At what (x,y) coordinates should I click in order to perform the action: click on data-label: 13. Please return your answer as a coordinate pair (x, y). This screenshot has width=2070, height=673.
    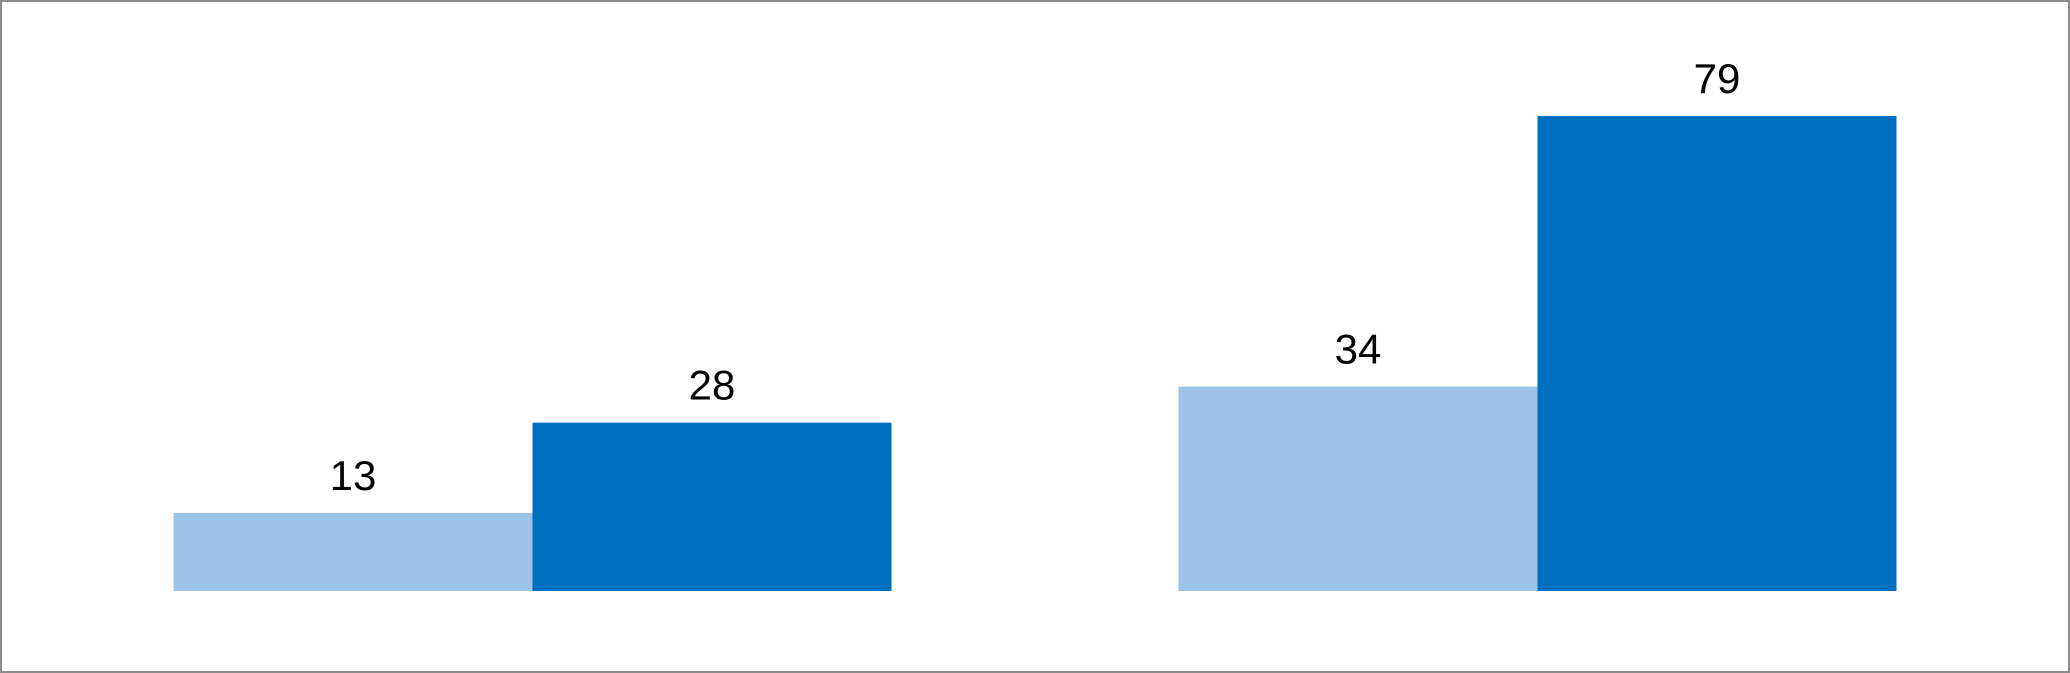
    Looking at the image, I should click on (353, 475).